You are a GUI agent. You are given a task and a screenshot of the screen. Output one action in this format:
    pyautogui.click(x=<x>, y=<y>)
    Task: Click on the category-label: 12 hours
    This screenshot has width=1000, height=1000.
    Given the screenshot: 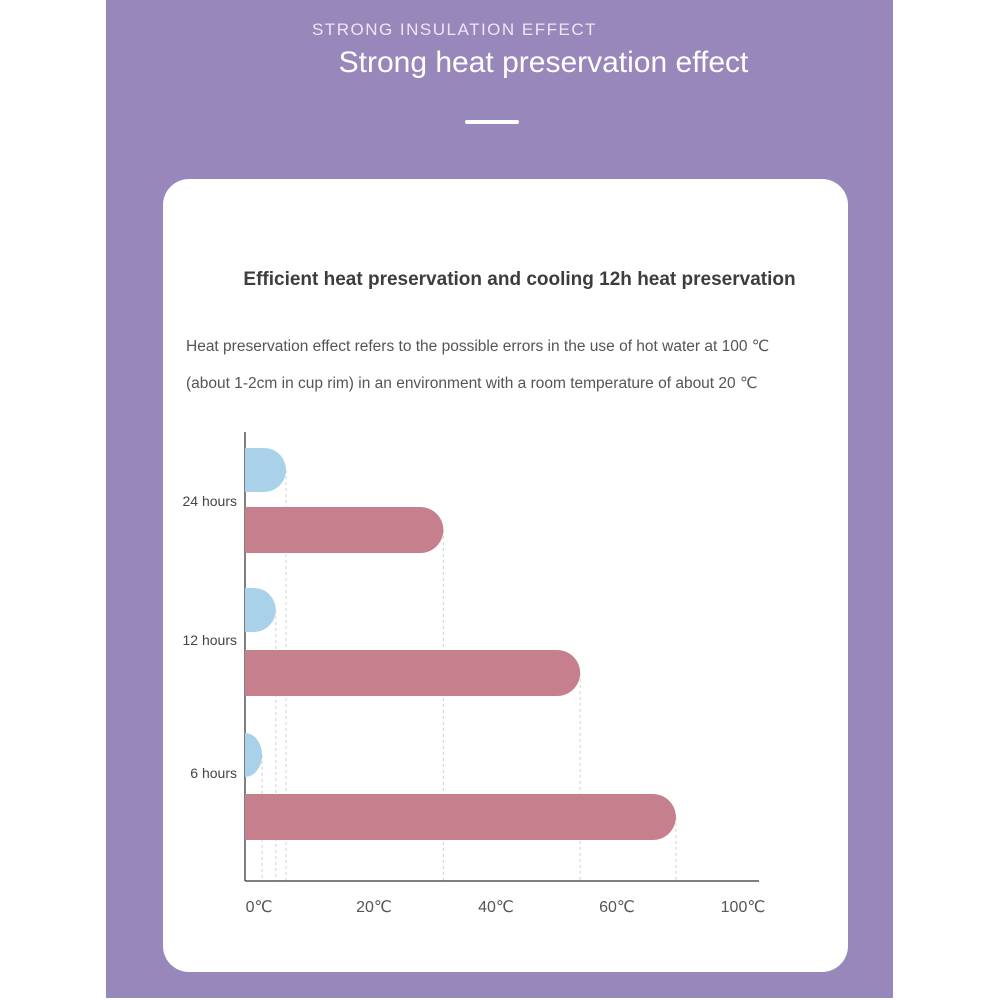 What is the action you would take?
    pyautogui.click(x=210, y=640)
    